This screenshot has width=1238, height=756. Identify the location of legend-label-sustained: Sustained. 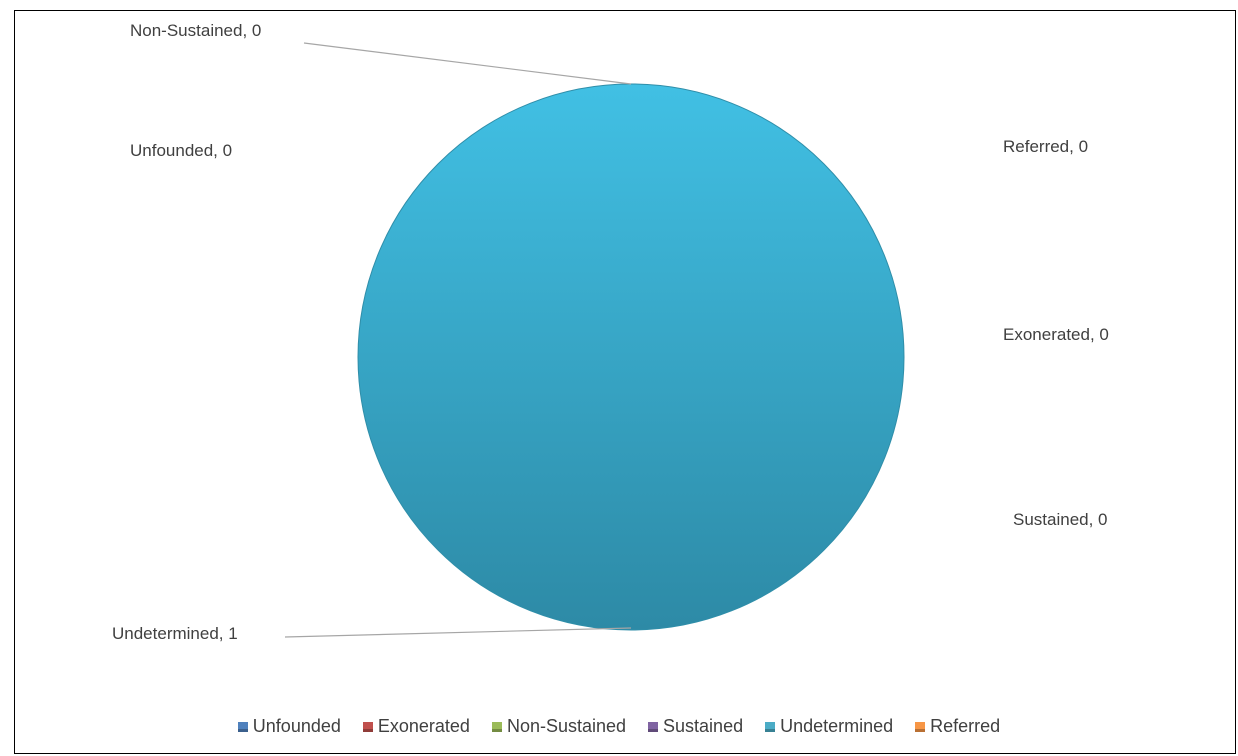
(703, 726).